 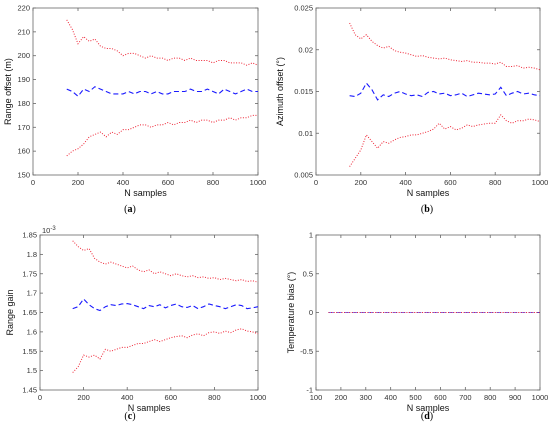 What do you see at coordinates (32, 370) in the screenshot?
I see `y-tick-label: 1.5` at bounding box center [32, 370].